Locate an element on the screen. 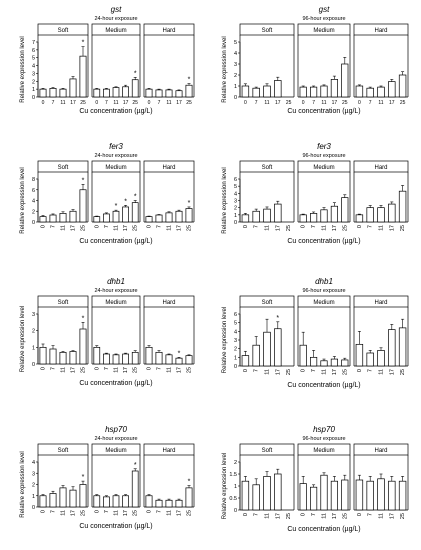 The image size is (421, 550). y-tick-label: 1.5 is located at coordinates (233, 475).